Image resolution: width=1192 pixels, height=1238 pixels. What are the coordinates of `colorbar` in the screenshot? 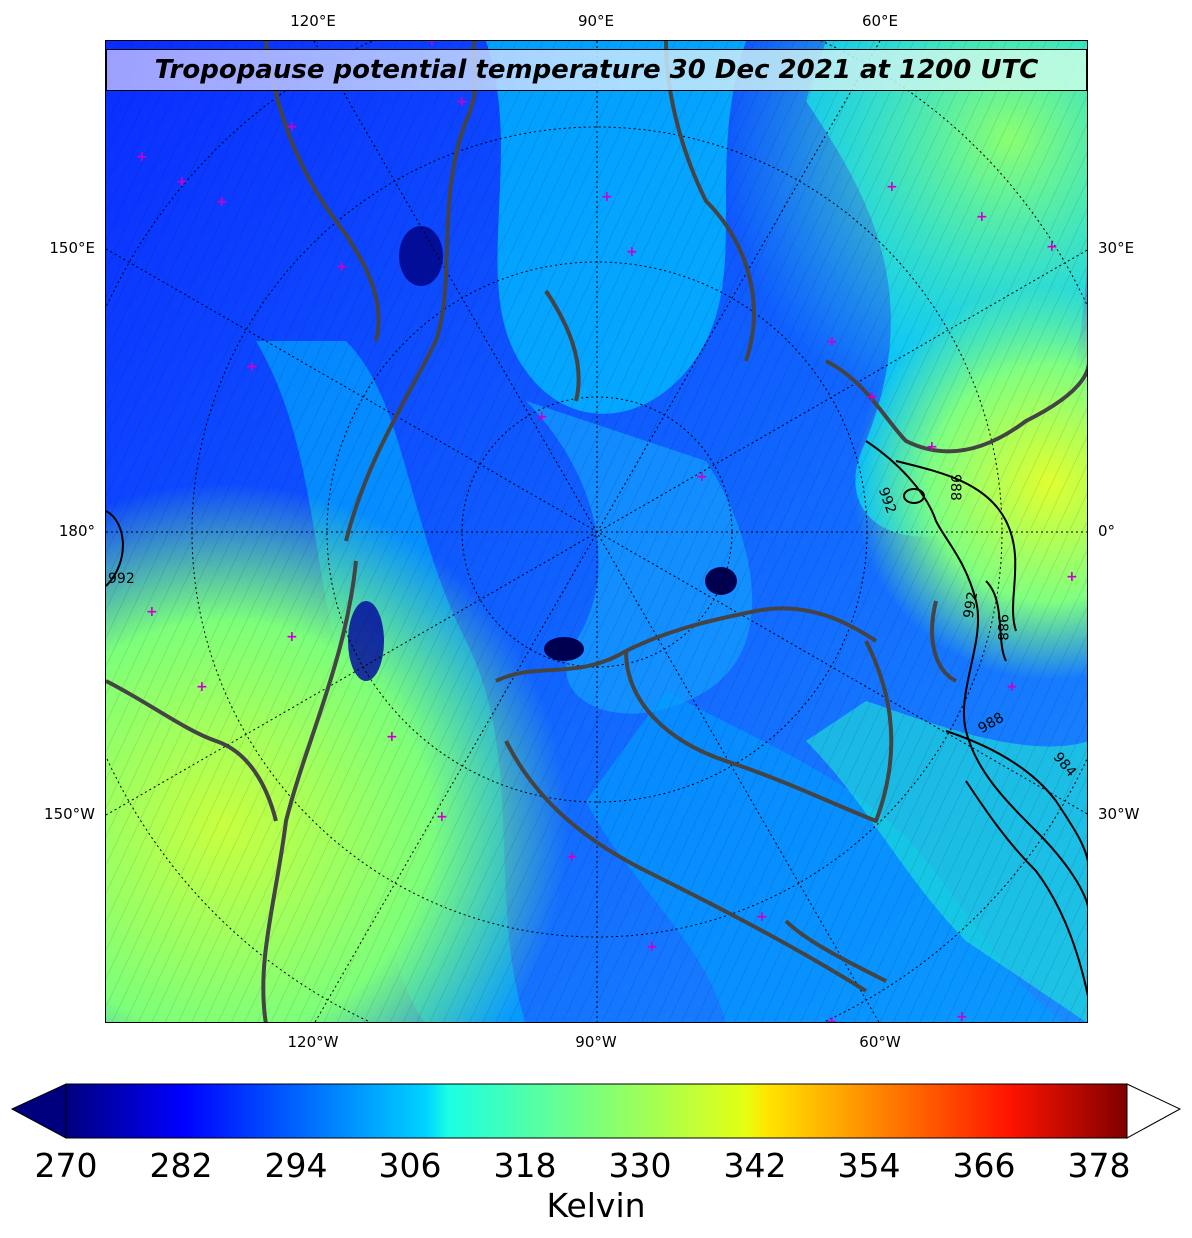 It's located at (596, 1111).